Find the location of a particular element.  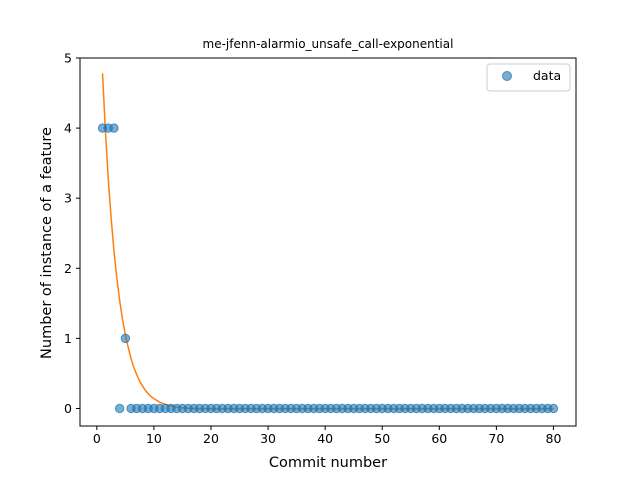

x-tick-label: 0 is located at coordinates (97, 438).